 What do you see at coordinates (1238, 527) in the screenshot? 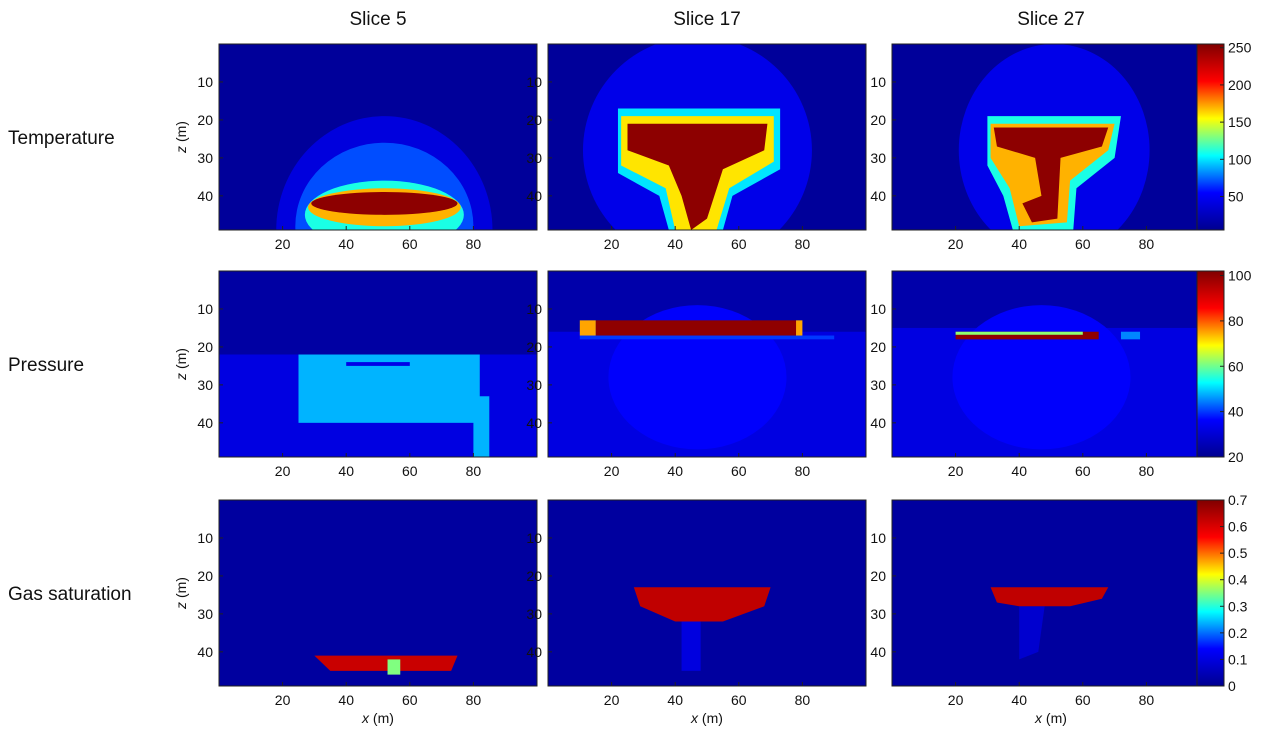
I see `colorbar-tick-label: 0.6` at bounding box center [1238, 527].